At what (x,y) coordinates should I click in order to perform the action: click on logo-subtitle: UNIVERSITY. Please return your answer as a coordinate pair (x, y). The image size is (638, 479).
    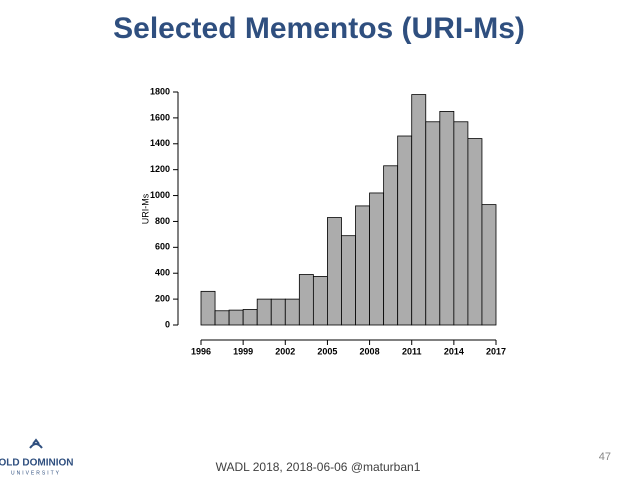
    Looking at the image, I should click on (36, 473).